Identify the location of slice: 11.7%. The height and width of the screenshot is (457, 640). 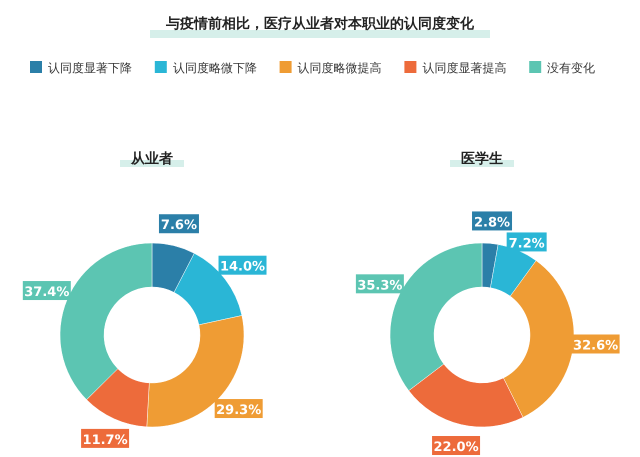
(115, 408).